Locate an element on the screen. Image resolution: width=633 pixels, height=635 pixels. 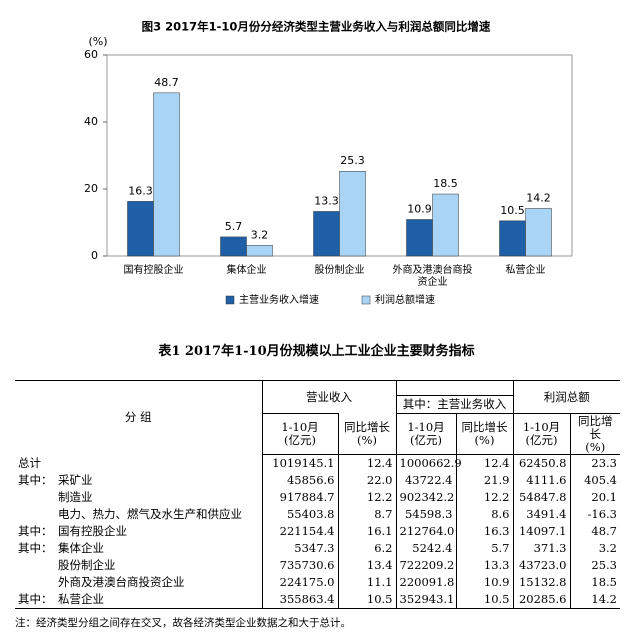
table-cell: 55403.8 is located at coordinates (299, 514).